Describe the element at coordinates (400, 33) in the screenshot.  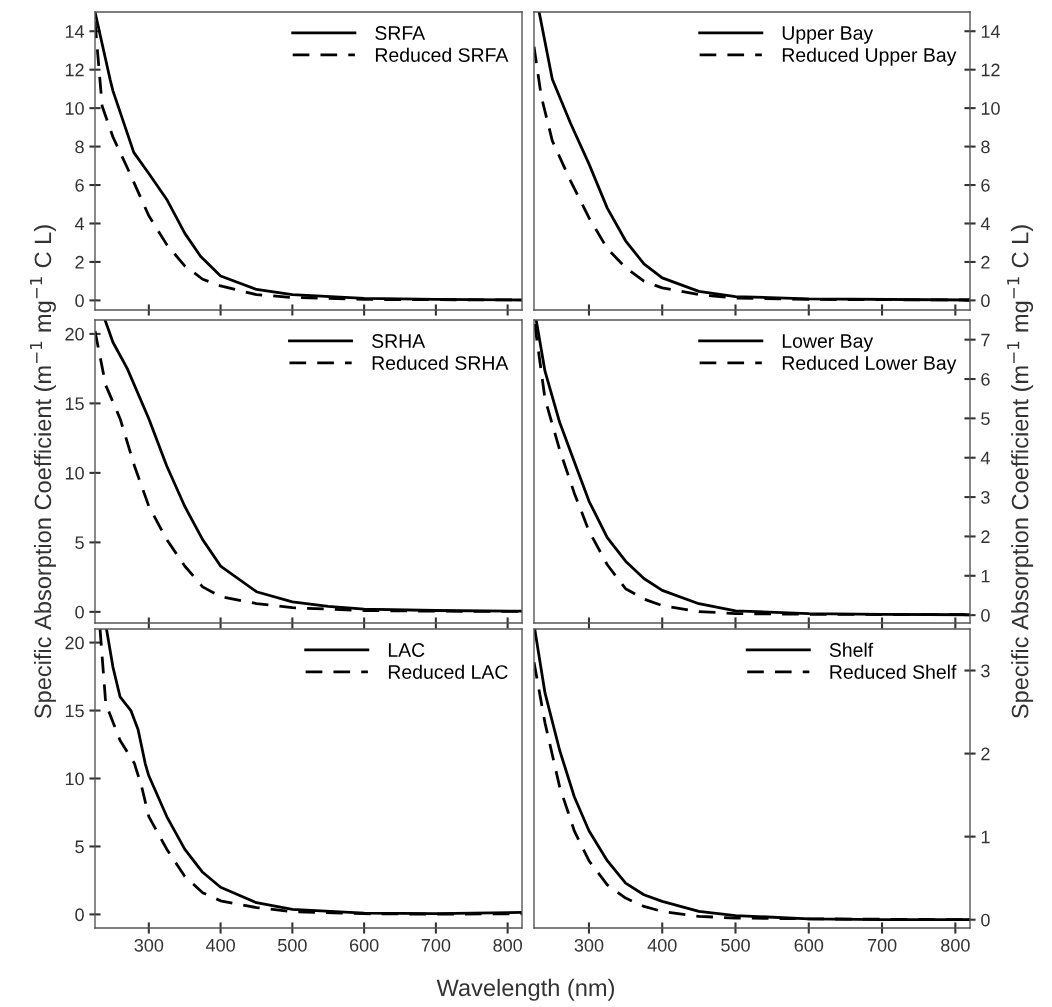
I see `legend-label: SRFA` at that location.